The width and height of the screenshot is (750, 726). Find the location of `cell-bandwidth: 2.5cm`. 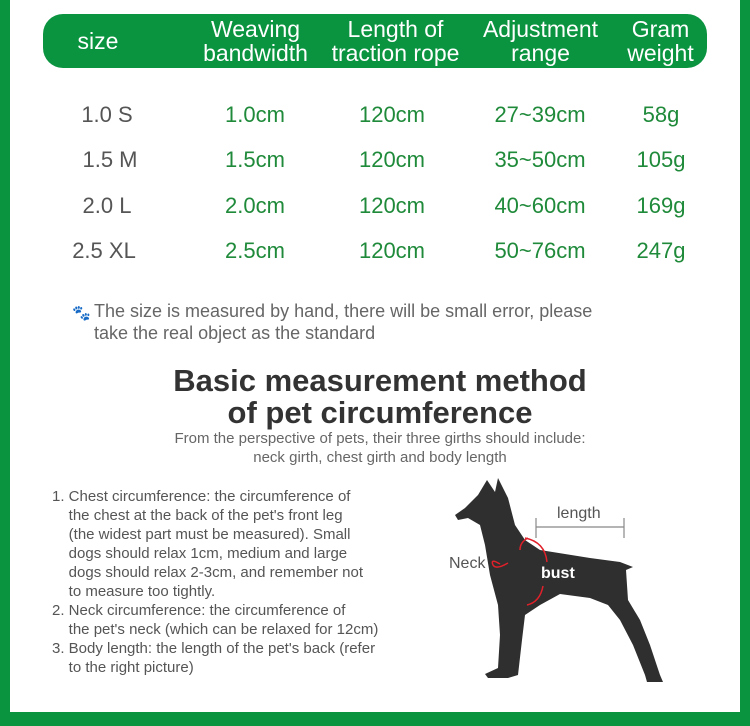

cell-bandwidth: 2.5cm is located at coordinates (255, 250).